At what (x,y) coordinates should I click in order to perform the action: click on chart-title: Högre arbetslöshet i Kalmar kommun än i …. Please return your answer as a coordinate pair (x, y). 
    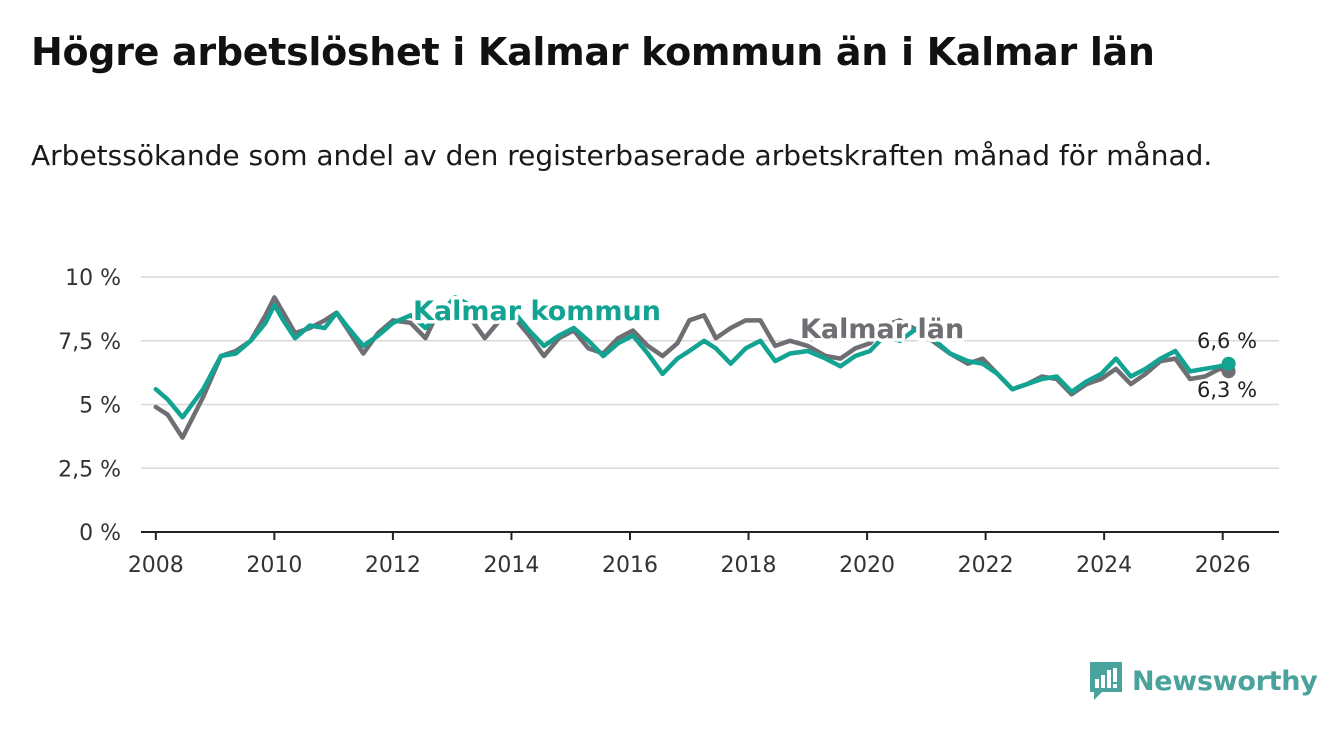
    Looking at the image, I should click on (593, 52).